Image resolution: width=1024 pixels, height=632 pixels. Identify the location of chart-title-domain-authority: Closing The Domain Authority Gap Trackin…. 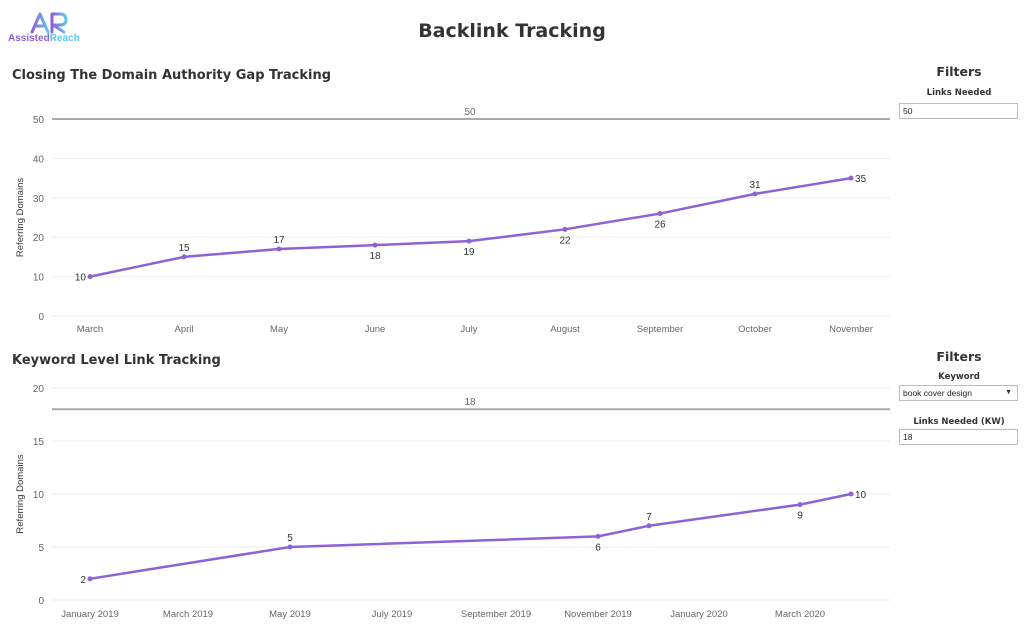
(172, 75).